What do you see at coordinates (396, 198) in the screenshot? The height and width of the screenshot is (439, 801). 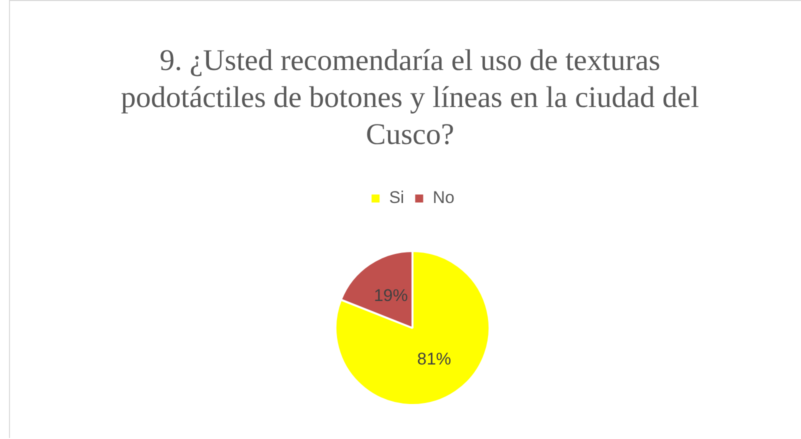 I see `legend-label: Si` at bounding box center [396, 198].